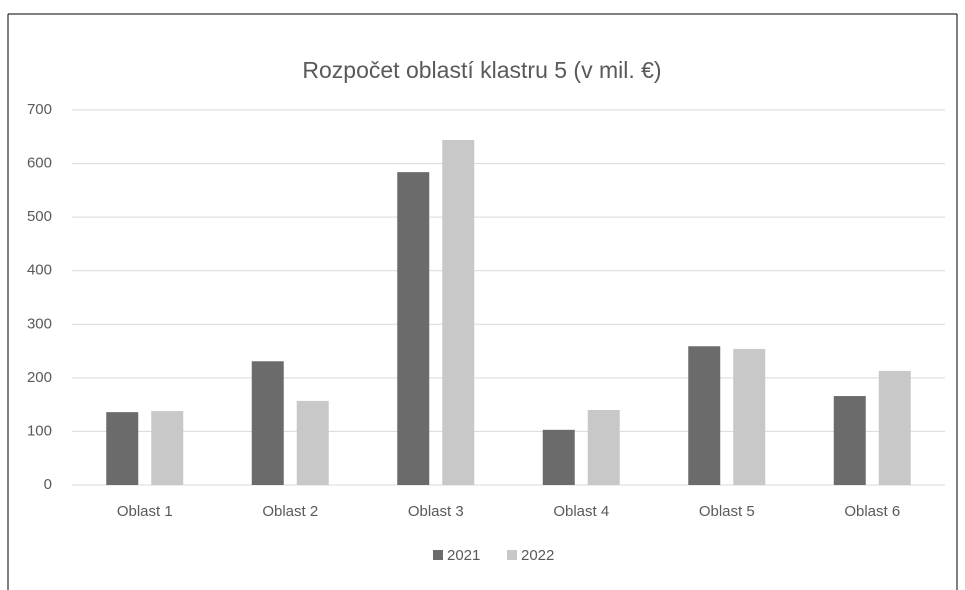 The height and width of the screenshot is (590, 965). I want to click on x-tick-label: Oblast 2, so click(290, 511).